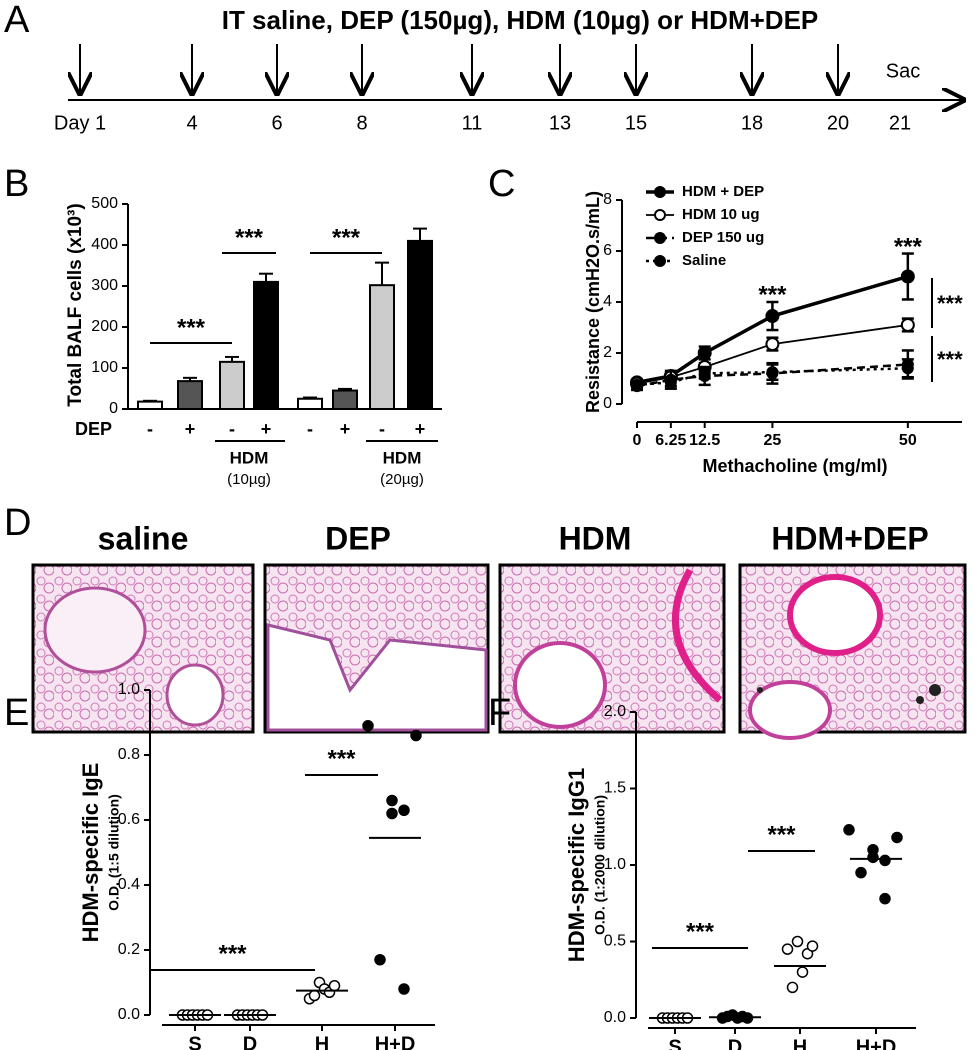 This screenshot has height=1050, width=975. What do you see at coordinates (80, 123) in the screenshot?
I see `day-label: Day 1` at bounding box center [80, 123].